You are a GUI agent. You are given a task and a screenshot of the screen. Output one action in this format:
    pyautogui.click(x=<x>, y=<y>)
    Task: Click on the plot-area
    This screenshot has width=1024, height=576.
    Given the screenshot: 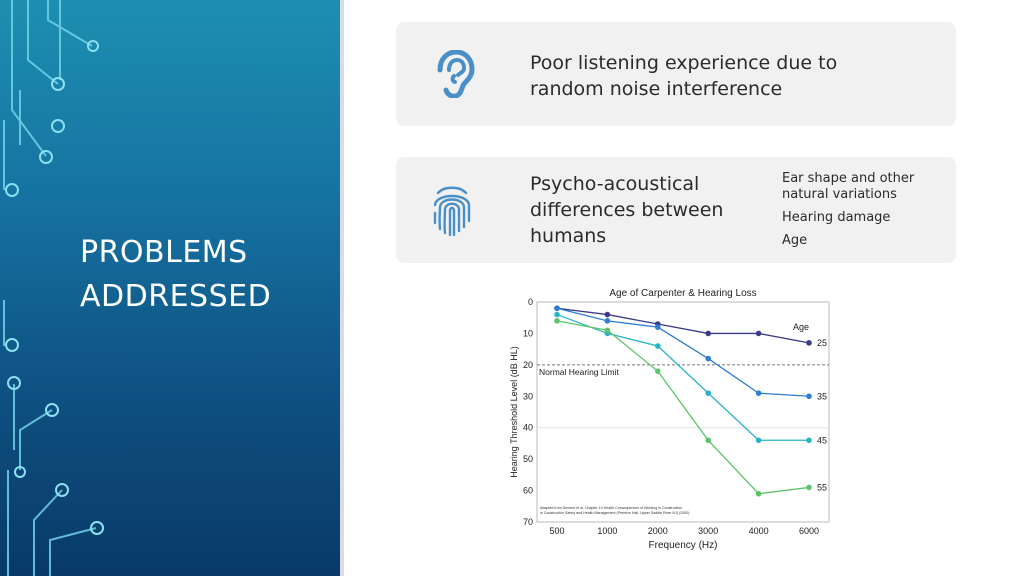 What is the action you would take?
    pyautogui.click(x=683, y=412)
    